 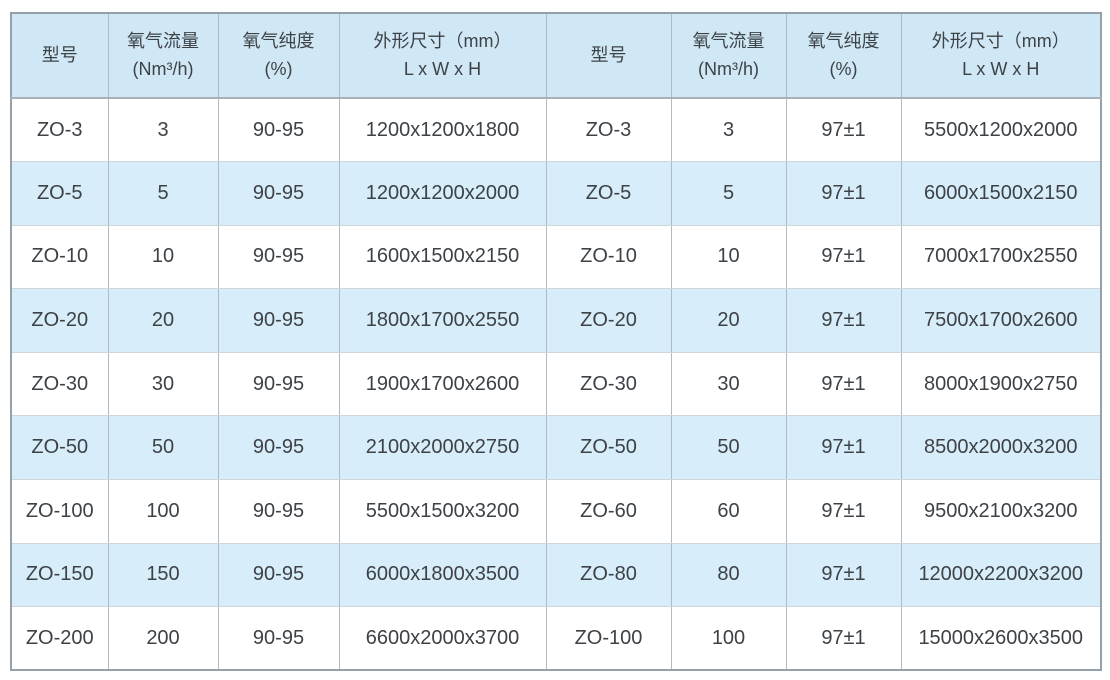 I want to click on cell-dims-right: 9500x2100x3200, so click(x=1001, y=511).